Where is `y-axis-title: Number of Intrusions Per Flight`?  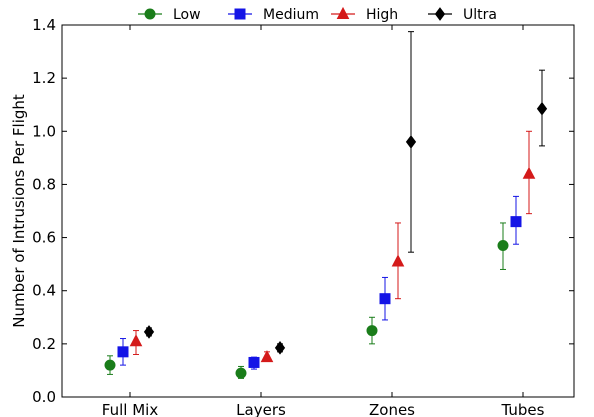 y-axis-title: Number of Intrusions Per Flight is located at coordinates (19, 211).